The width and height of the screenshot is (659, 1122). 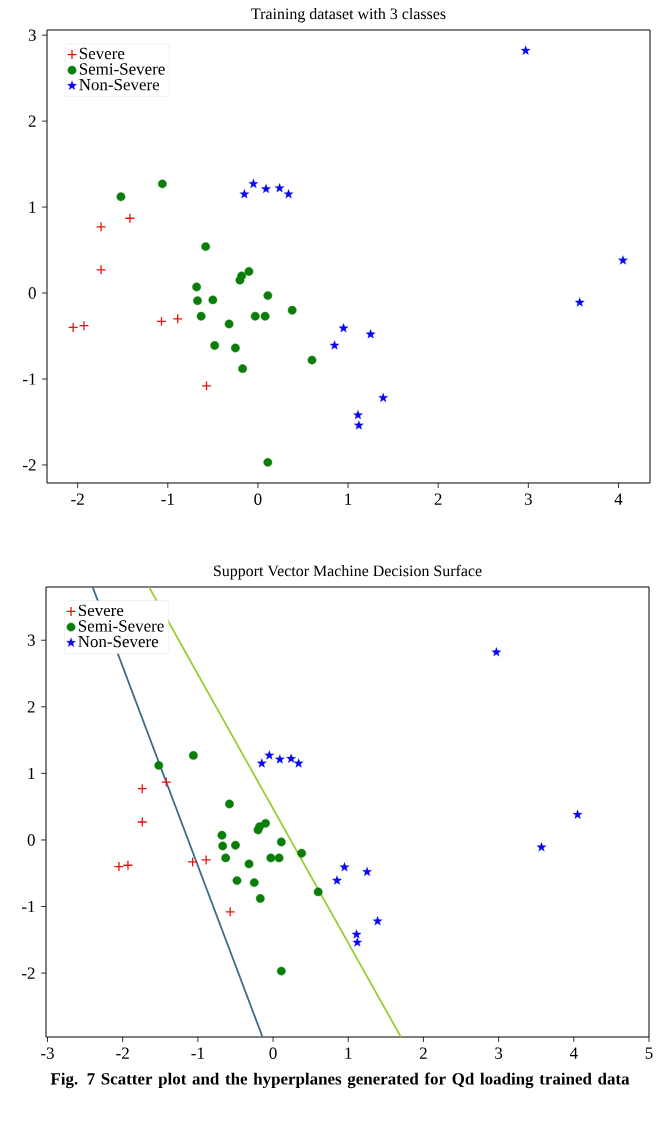 I want to click on caption: Fig. 7 Scatter plot and the hyperplanes generated for Qd loading trained data, so click(x=340, y=1080).